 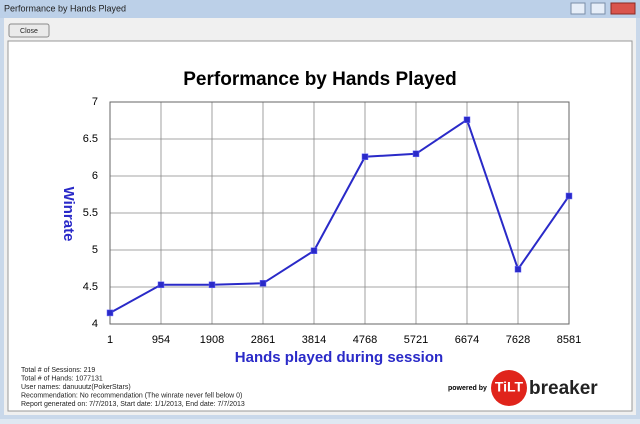 I want to click on x-axis-title: Hands played during session, so click(x=339, y=357).